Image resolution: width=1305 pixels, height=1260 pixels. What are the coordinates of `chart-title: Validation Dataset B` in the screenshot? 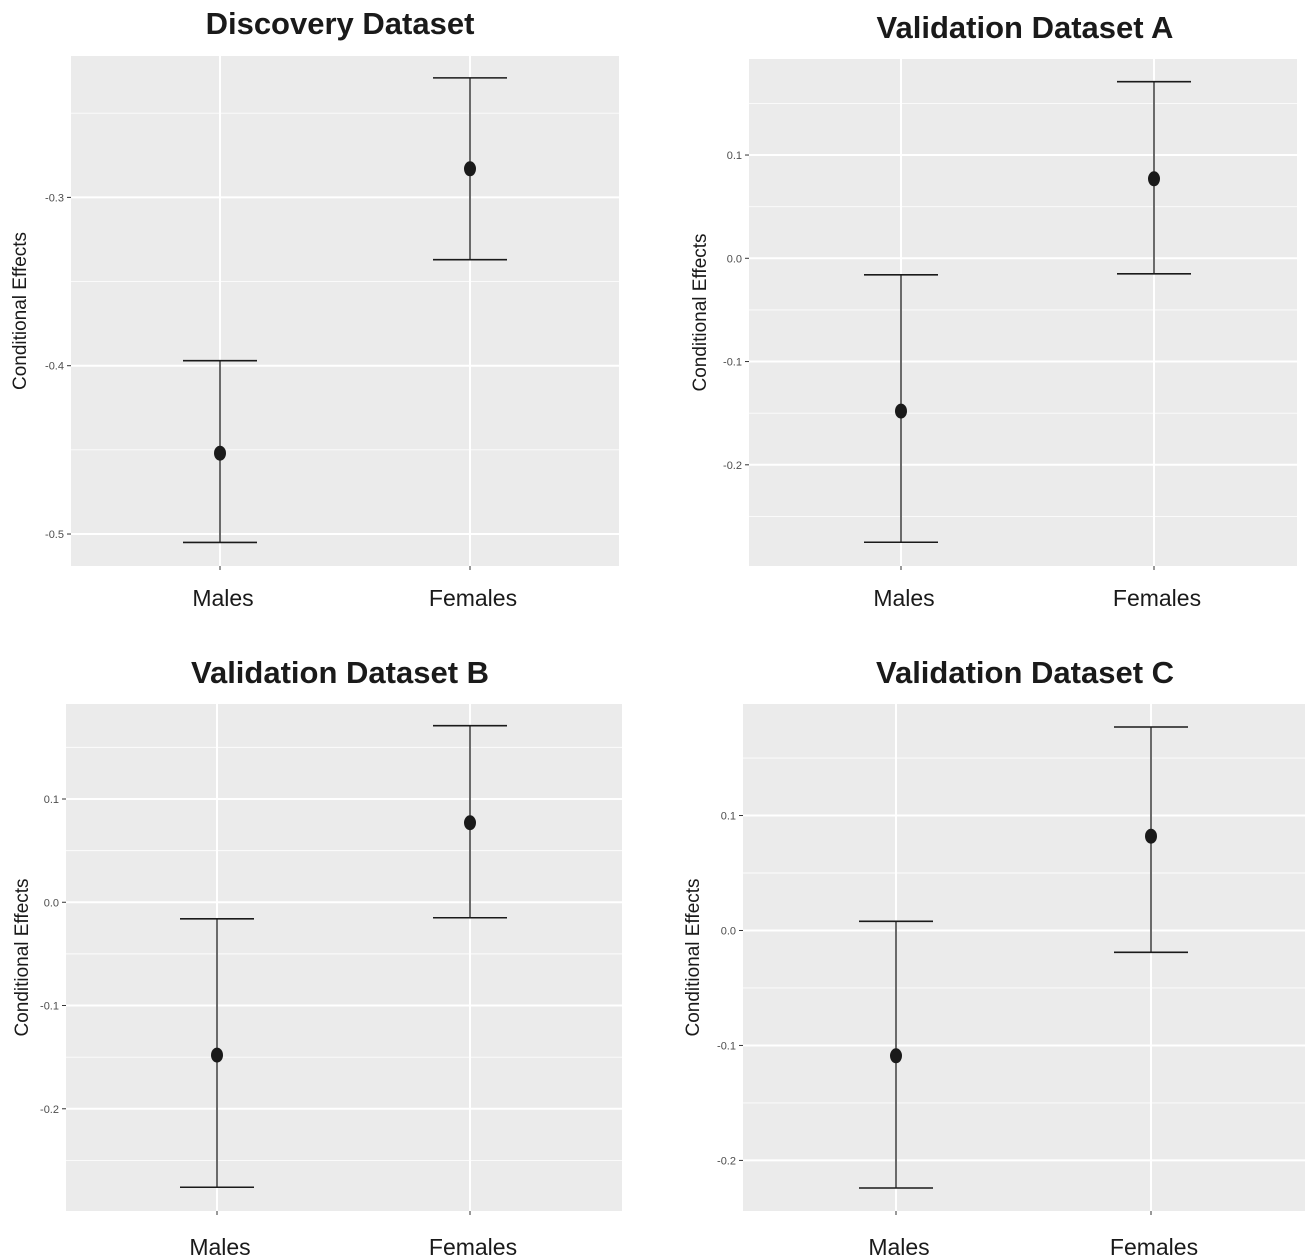 It's located at (340, 672).